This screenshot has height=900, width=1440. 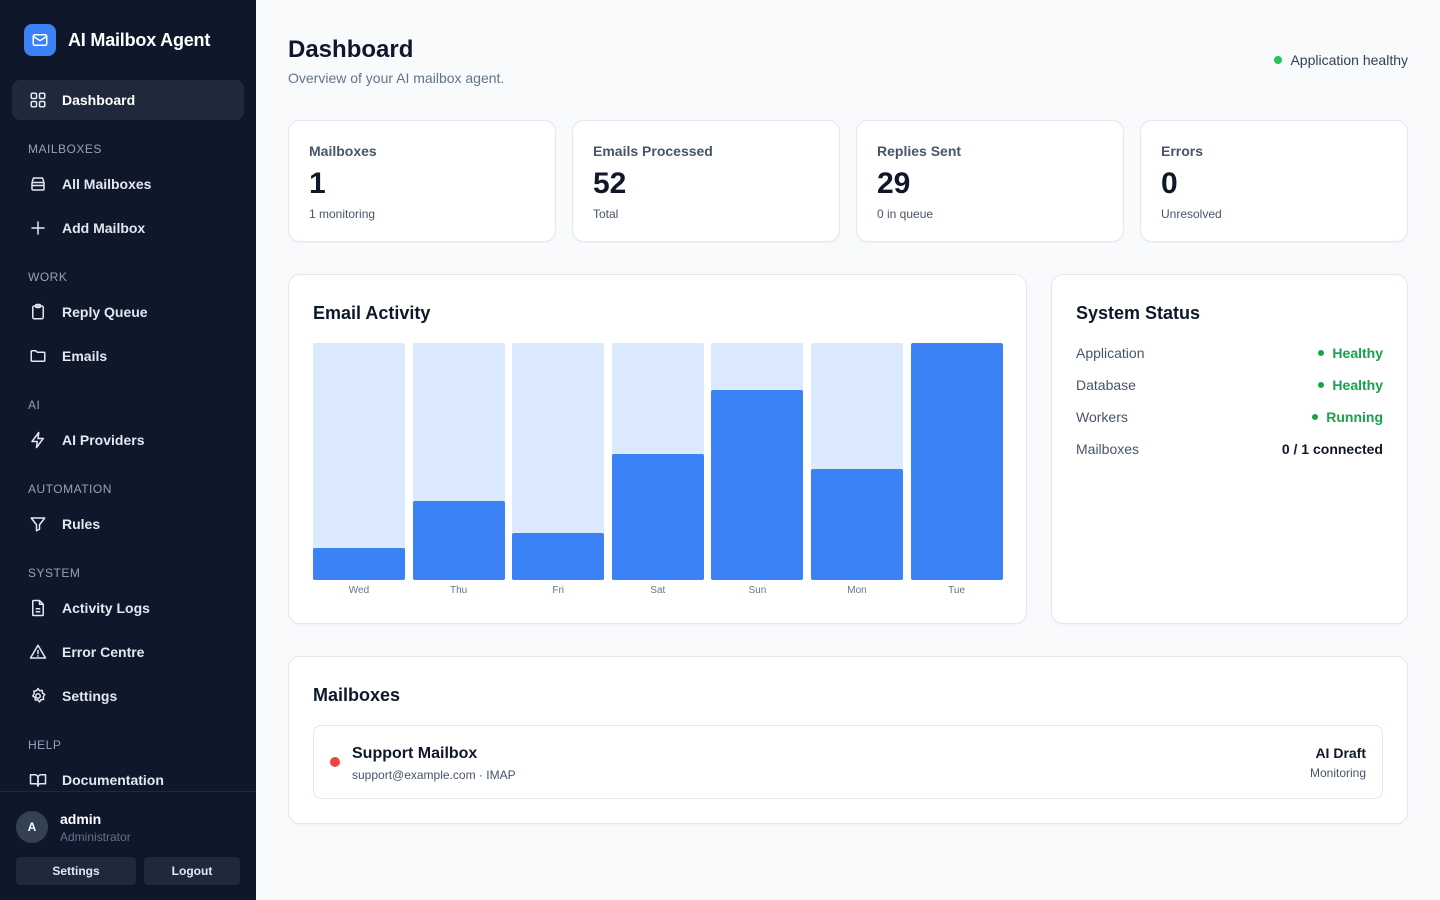 What do you see at coordinates (1347, 417) in the screenshot?
I see `status-value: Running` at bounding box center [1347, 417].